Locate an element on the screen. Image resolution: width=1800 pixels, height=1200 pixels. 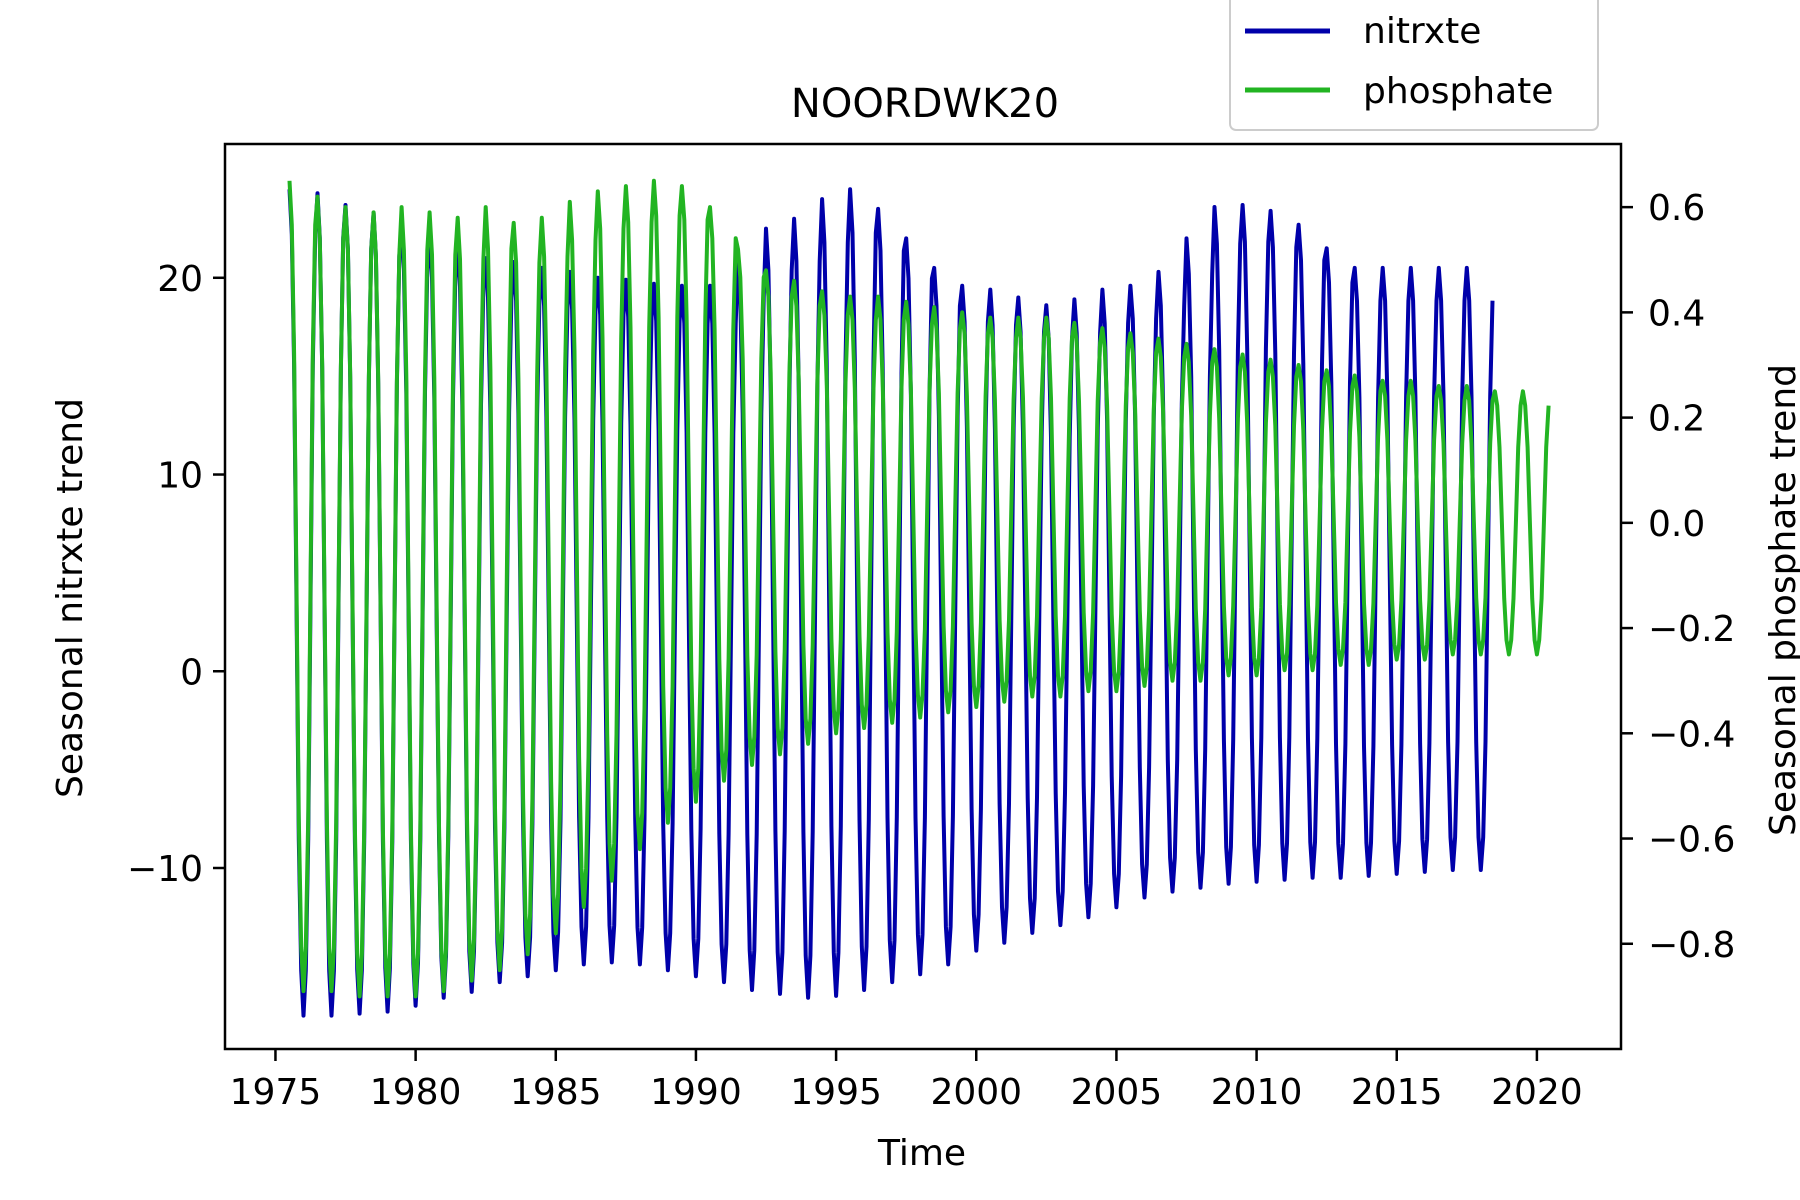
x-tick-label: 1975 is located at coordinates (276, 1092).